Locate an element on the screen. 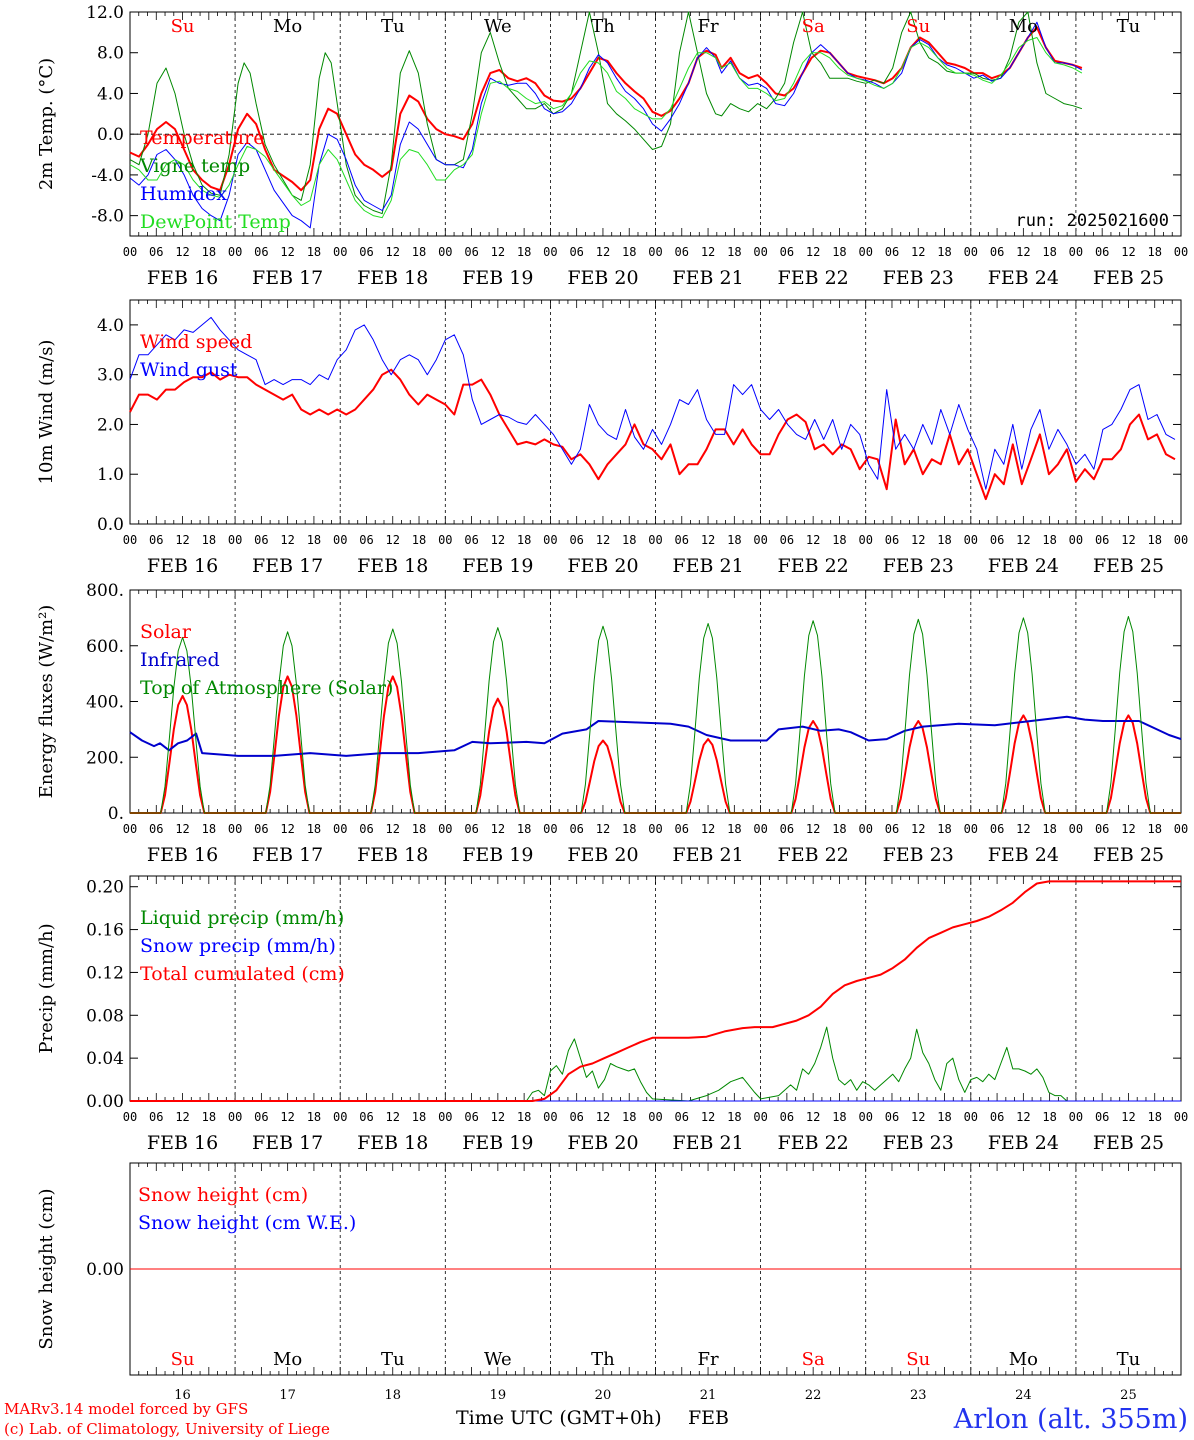 This screenshot has width=1194, height=1440. series-line-wind-speed is located at coordinates (652, 434).